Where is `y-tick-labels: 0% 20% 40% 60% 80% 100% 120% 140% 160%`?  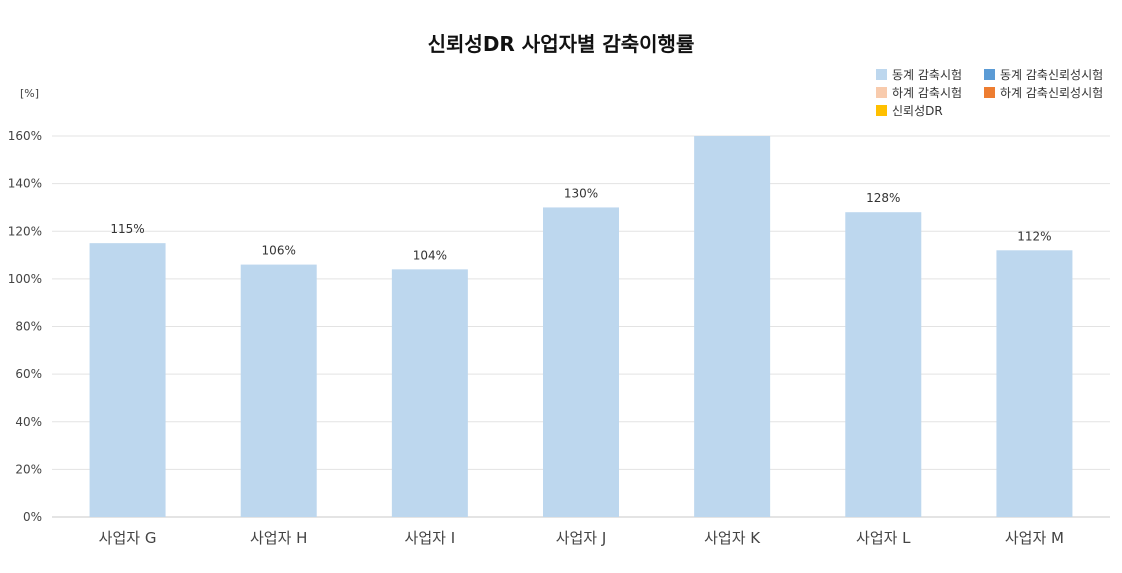
y-tick-labels: 0% 20% 40% 60% 80% 100% 120% 140% 160% is located at coordinates (25, 326).